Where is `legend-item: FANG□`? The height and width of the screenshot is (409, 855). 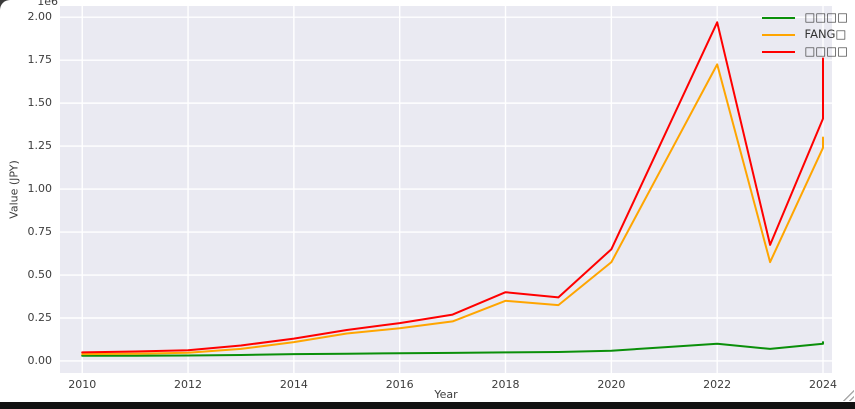
legend-item: FANG□ is located at coordinates (804, 34).